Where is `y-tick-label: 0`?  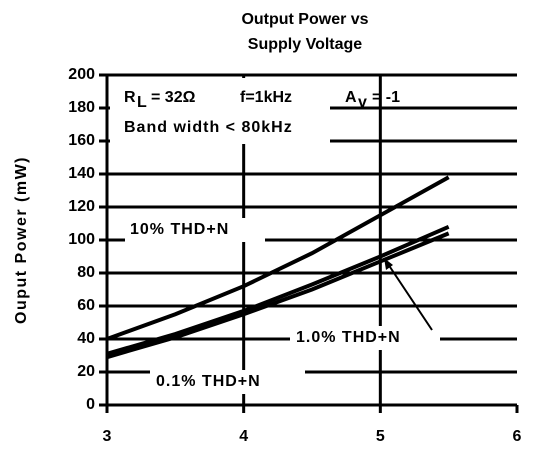
y-tick-label: 0 is located at coordinates (90, 404).